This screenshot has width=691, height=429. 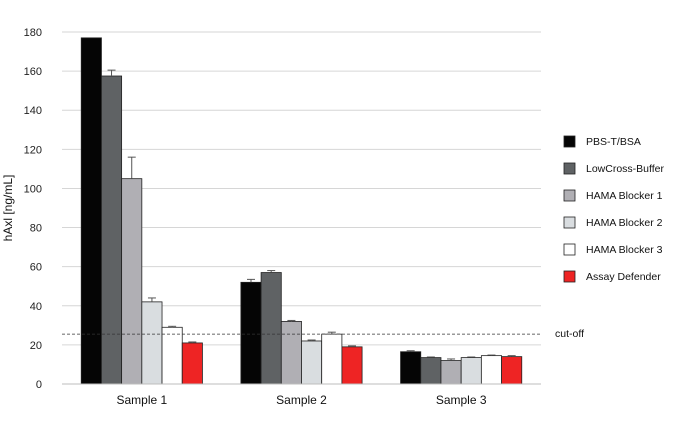 I want to click on legend-swatch-lowcross-buffer, so click(x=569, y=168).